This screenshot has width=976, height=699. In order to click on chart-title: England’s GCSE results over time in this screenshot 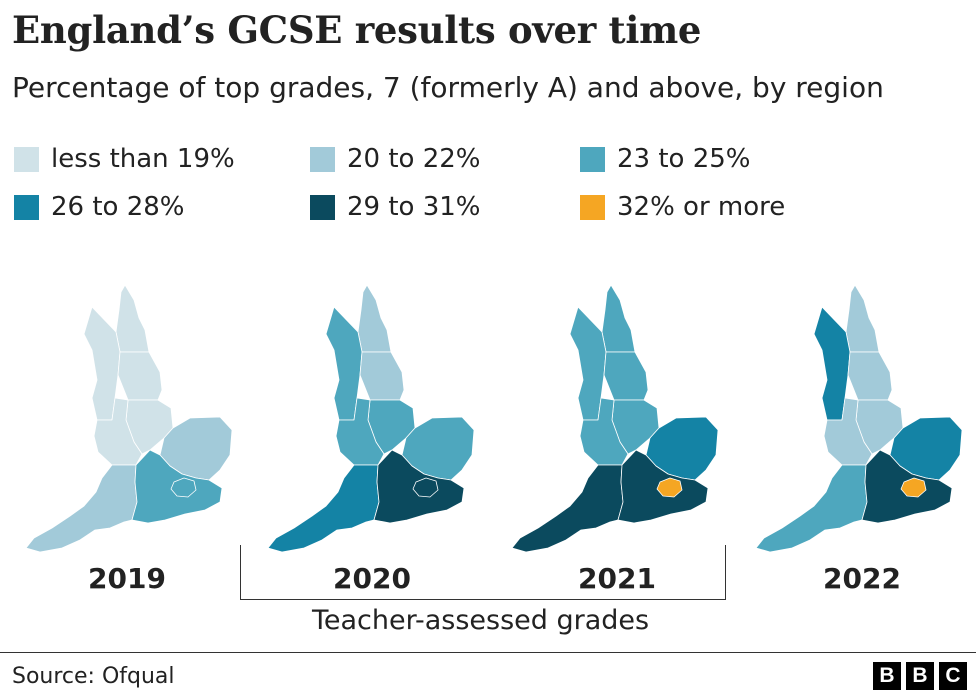, I will do `click(357, 30)`.